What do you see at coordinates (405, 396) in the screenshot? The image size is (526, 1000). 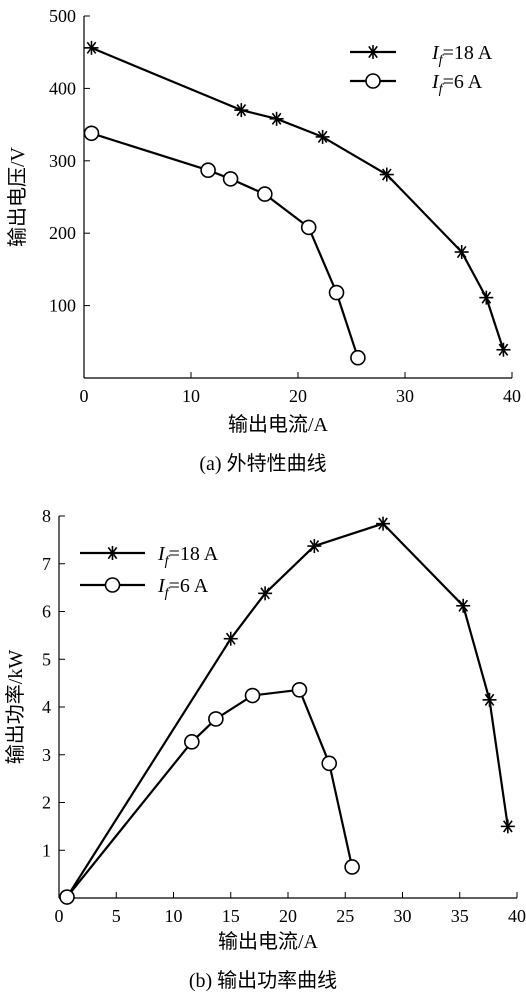 I see `chart-a-x-tick-label: 30` at bounding box center [405, 396].